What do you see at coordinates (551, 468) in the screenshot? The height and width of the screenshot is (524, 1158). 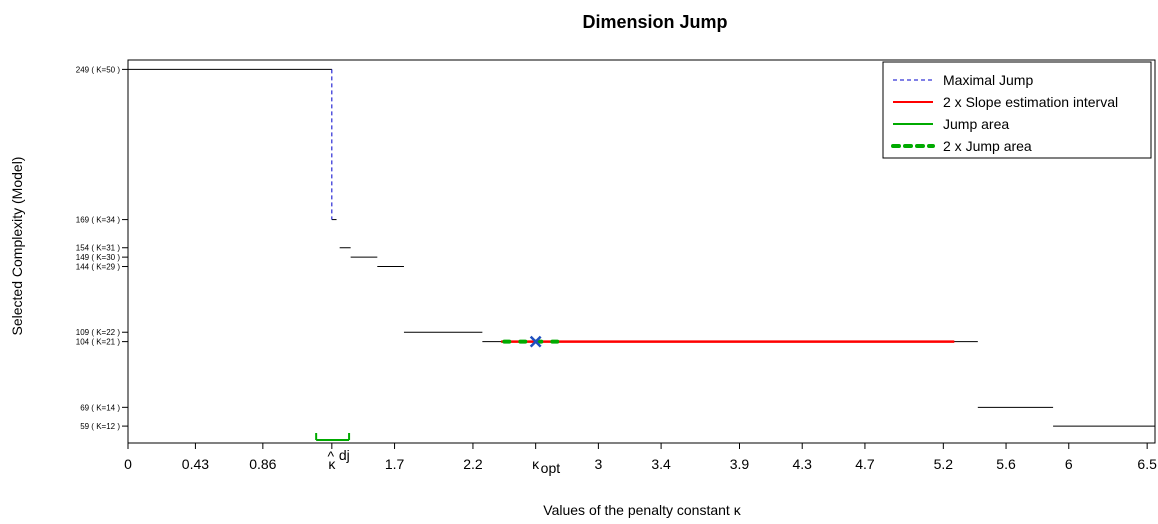 I see `x-tick-subscript: opt` at bounding box center [551, 468].